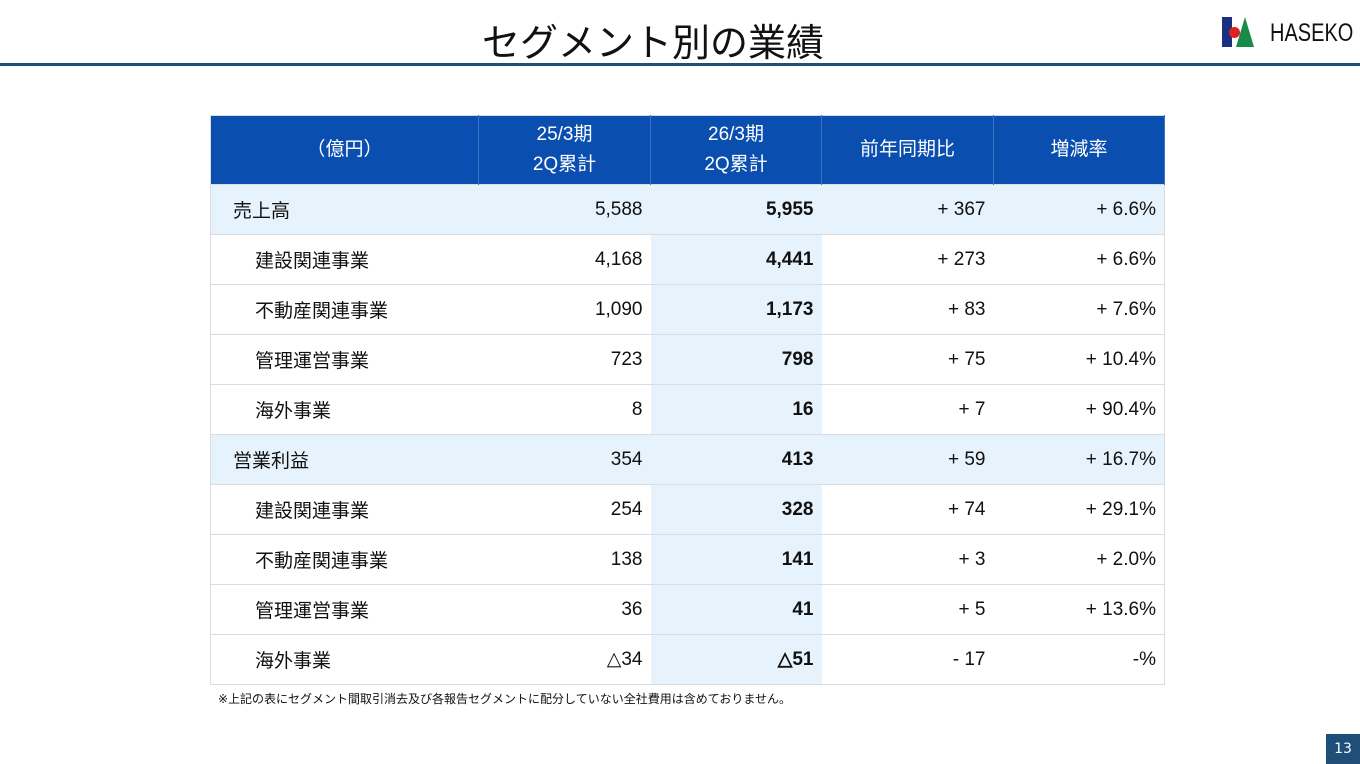 This screenshot has width=1360, height=764. Describe the element at coordinates (564, 209) in the screenshot. I see `prev-value: 5,588` at that location.